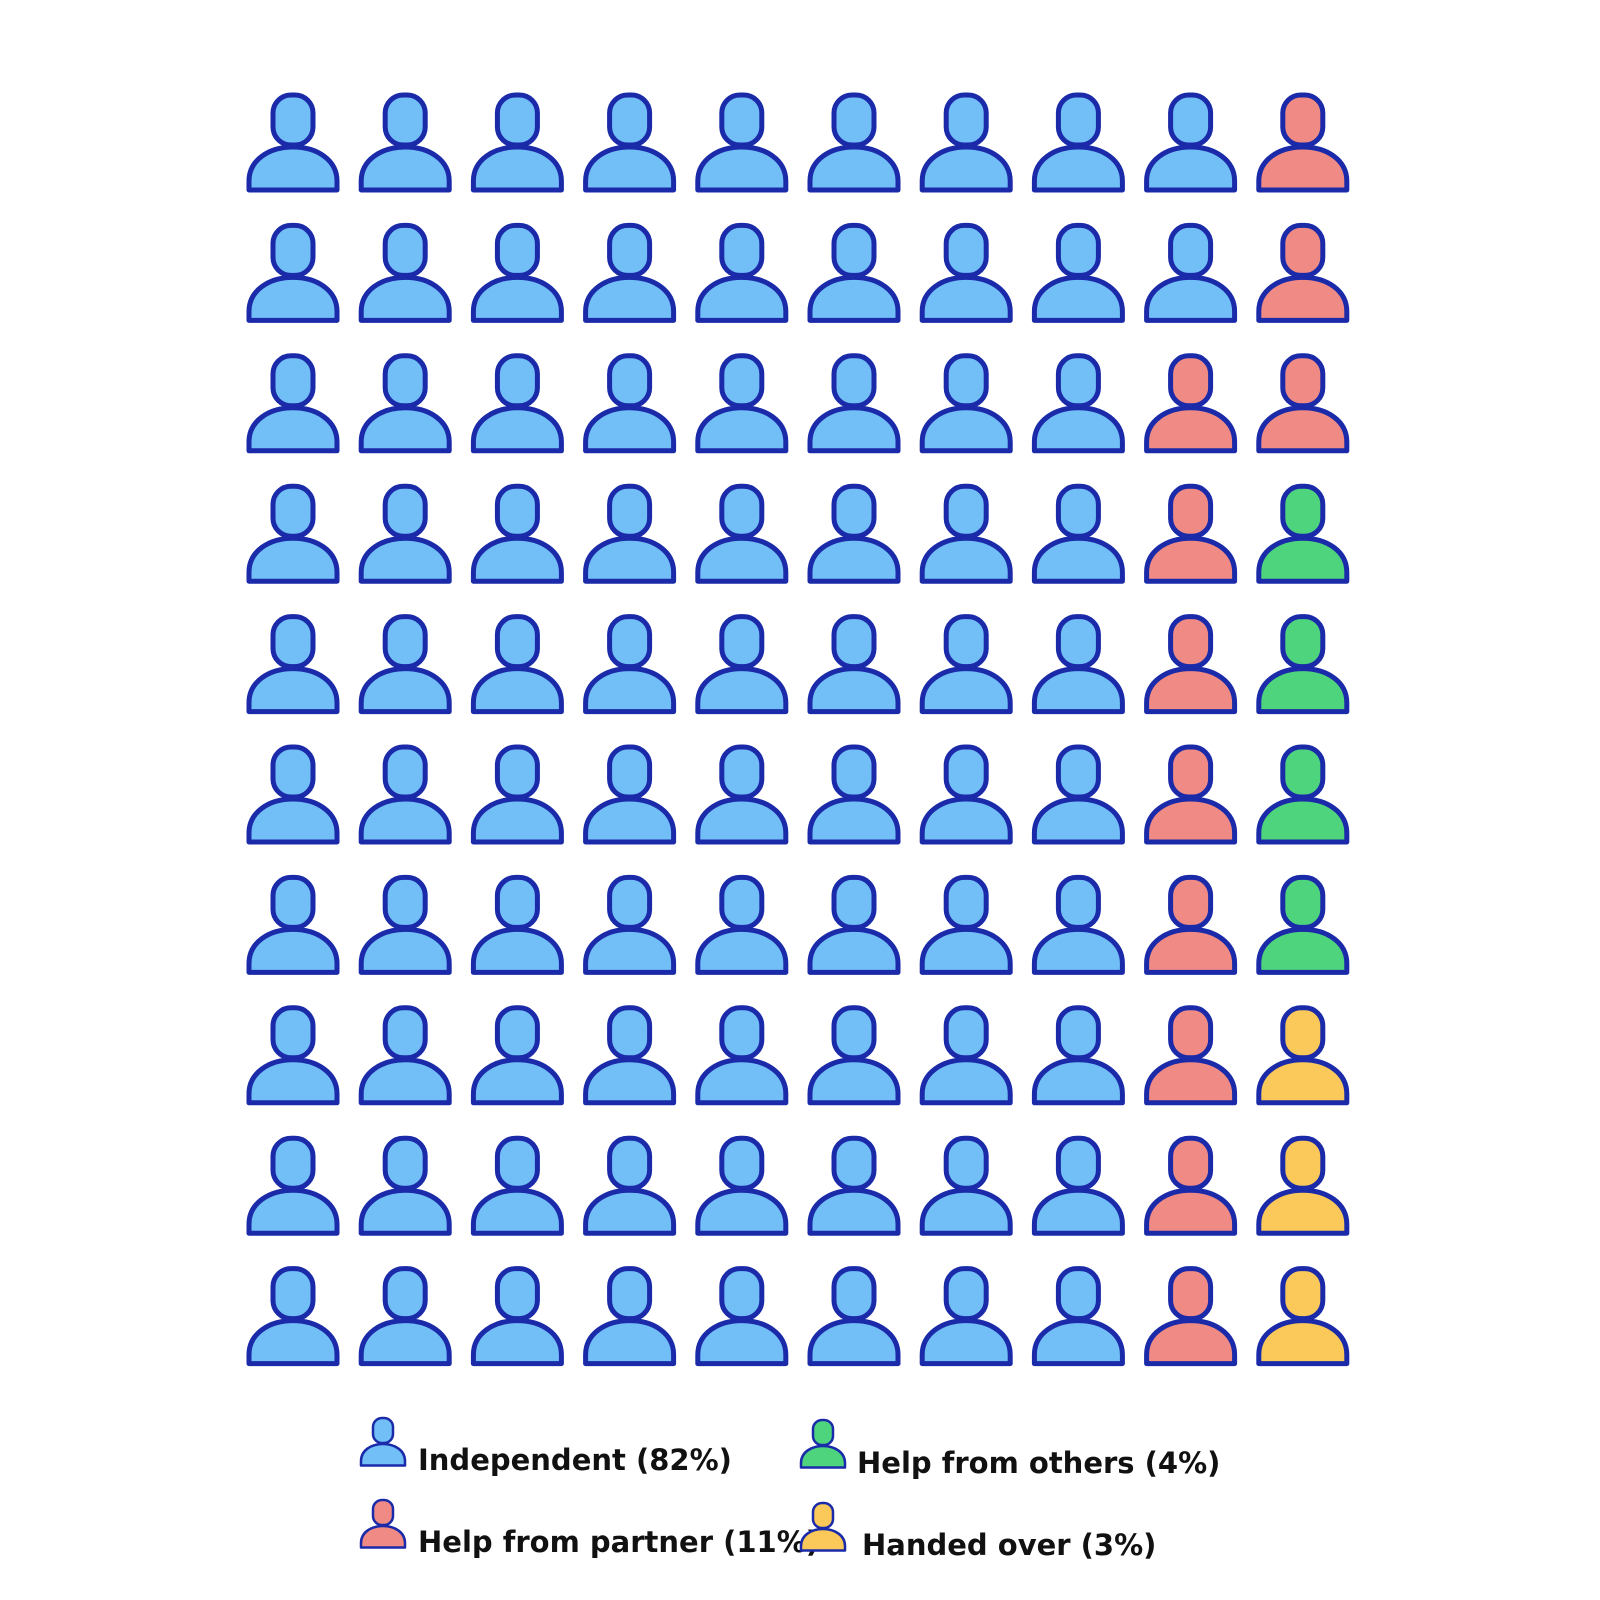  What do you see at coordinates (1303, 1055) in the screenshot?
I see `person-icon-handed-over-r8-c10` at bounding box center [1303, 1055].